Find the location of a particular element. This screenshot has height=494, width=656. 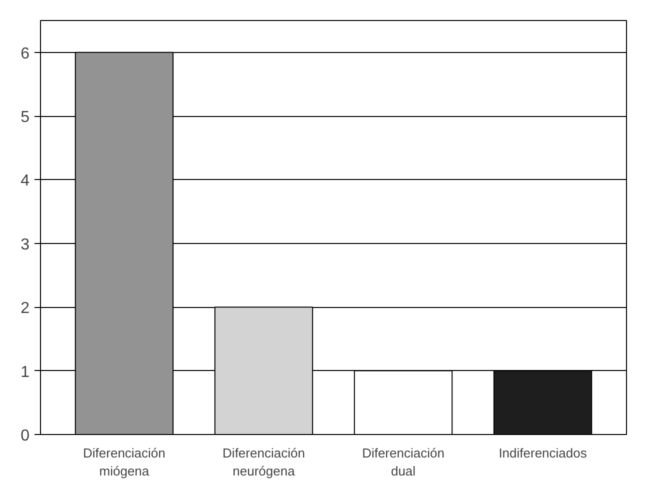

y-tick-label: 1 is located at coordinates (25, 372).